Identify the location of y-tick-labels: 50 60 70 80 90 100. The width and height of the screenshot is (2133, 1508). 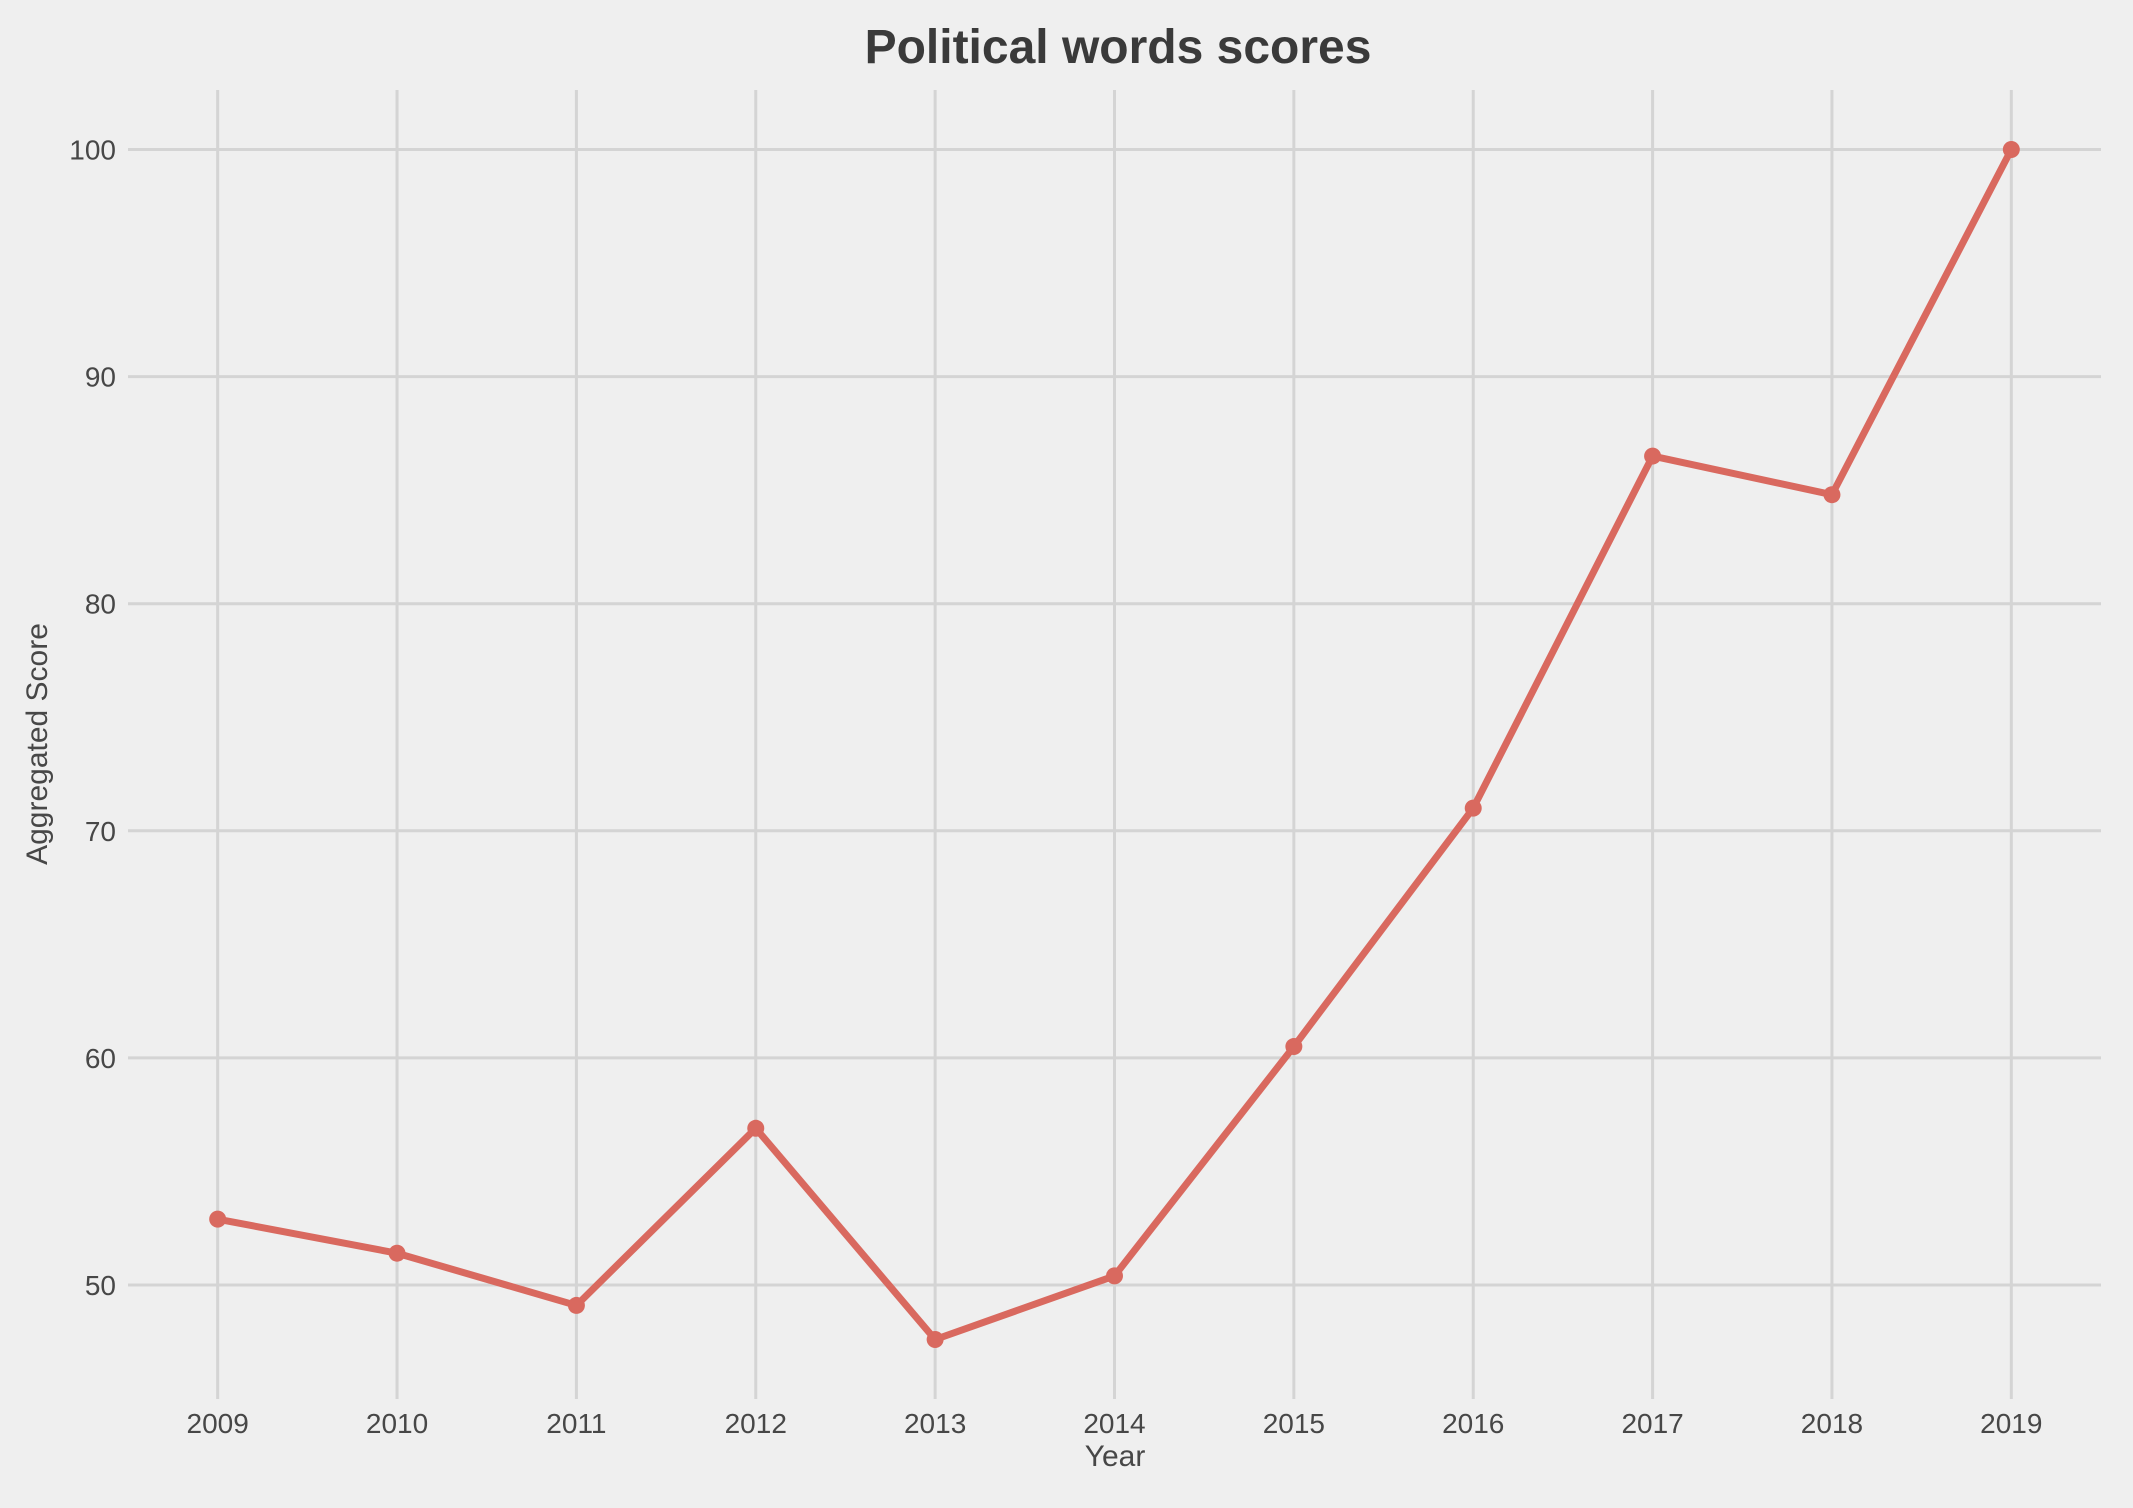
(92, 718).